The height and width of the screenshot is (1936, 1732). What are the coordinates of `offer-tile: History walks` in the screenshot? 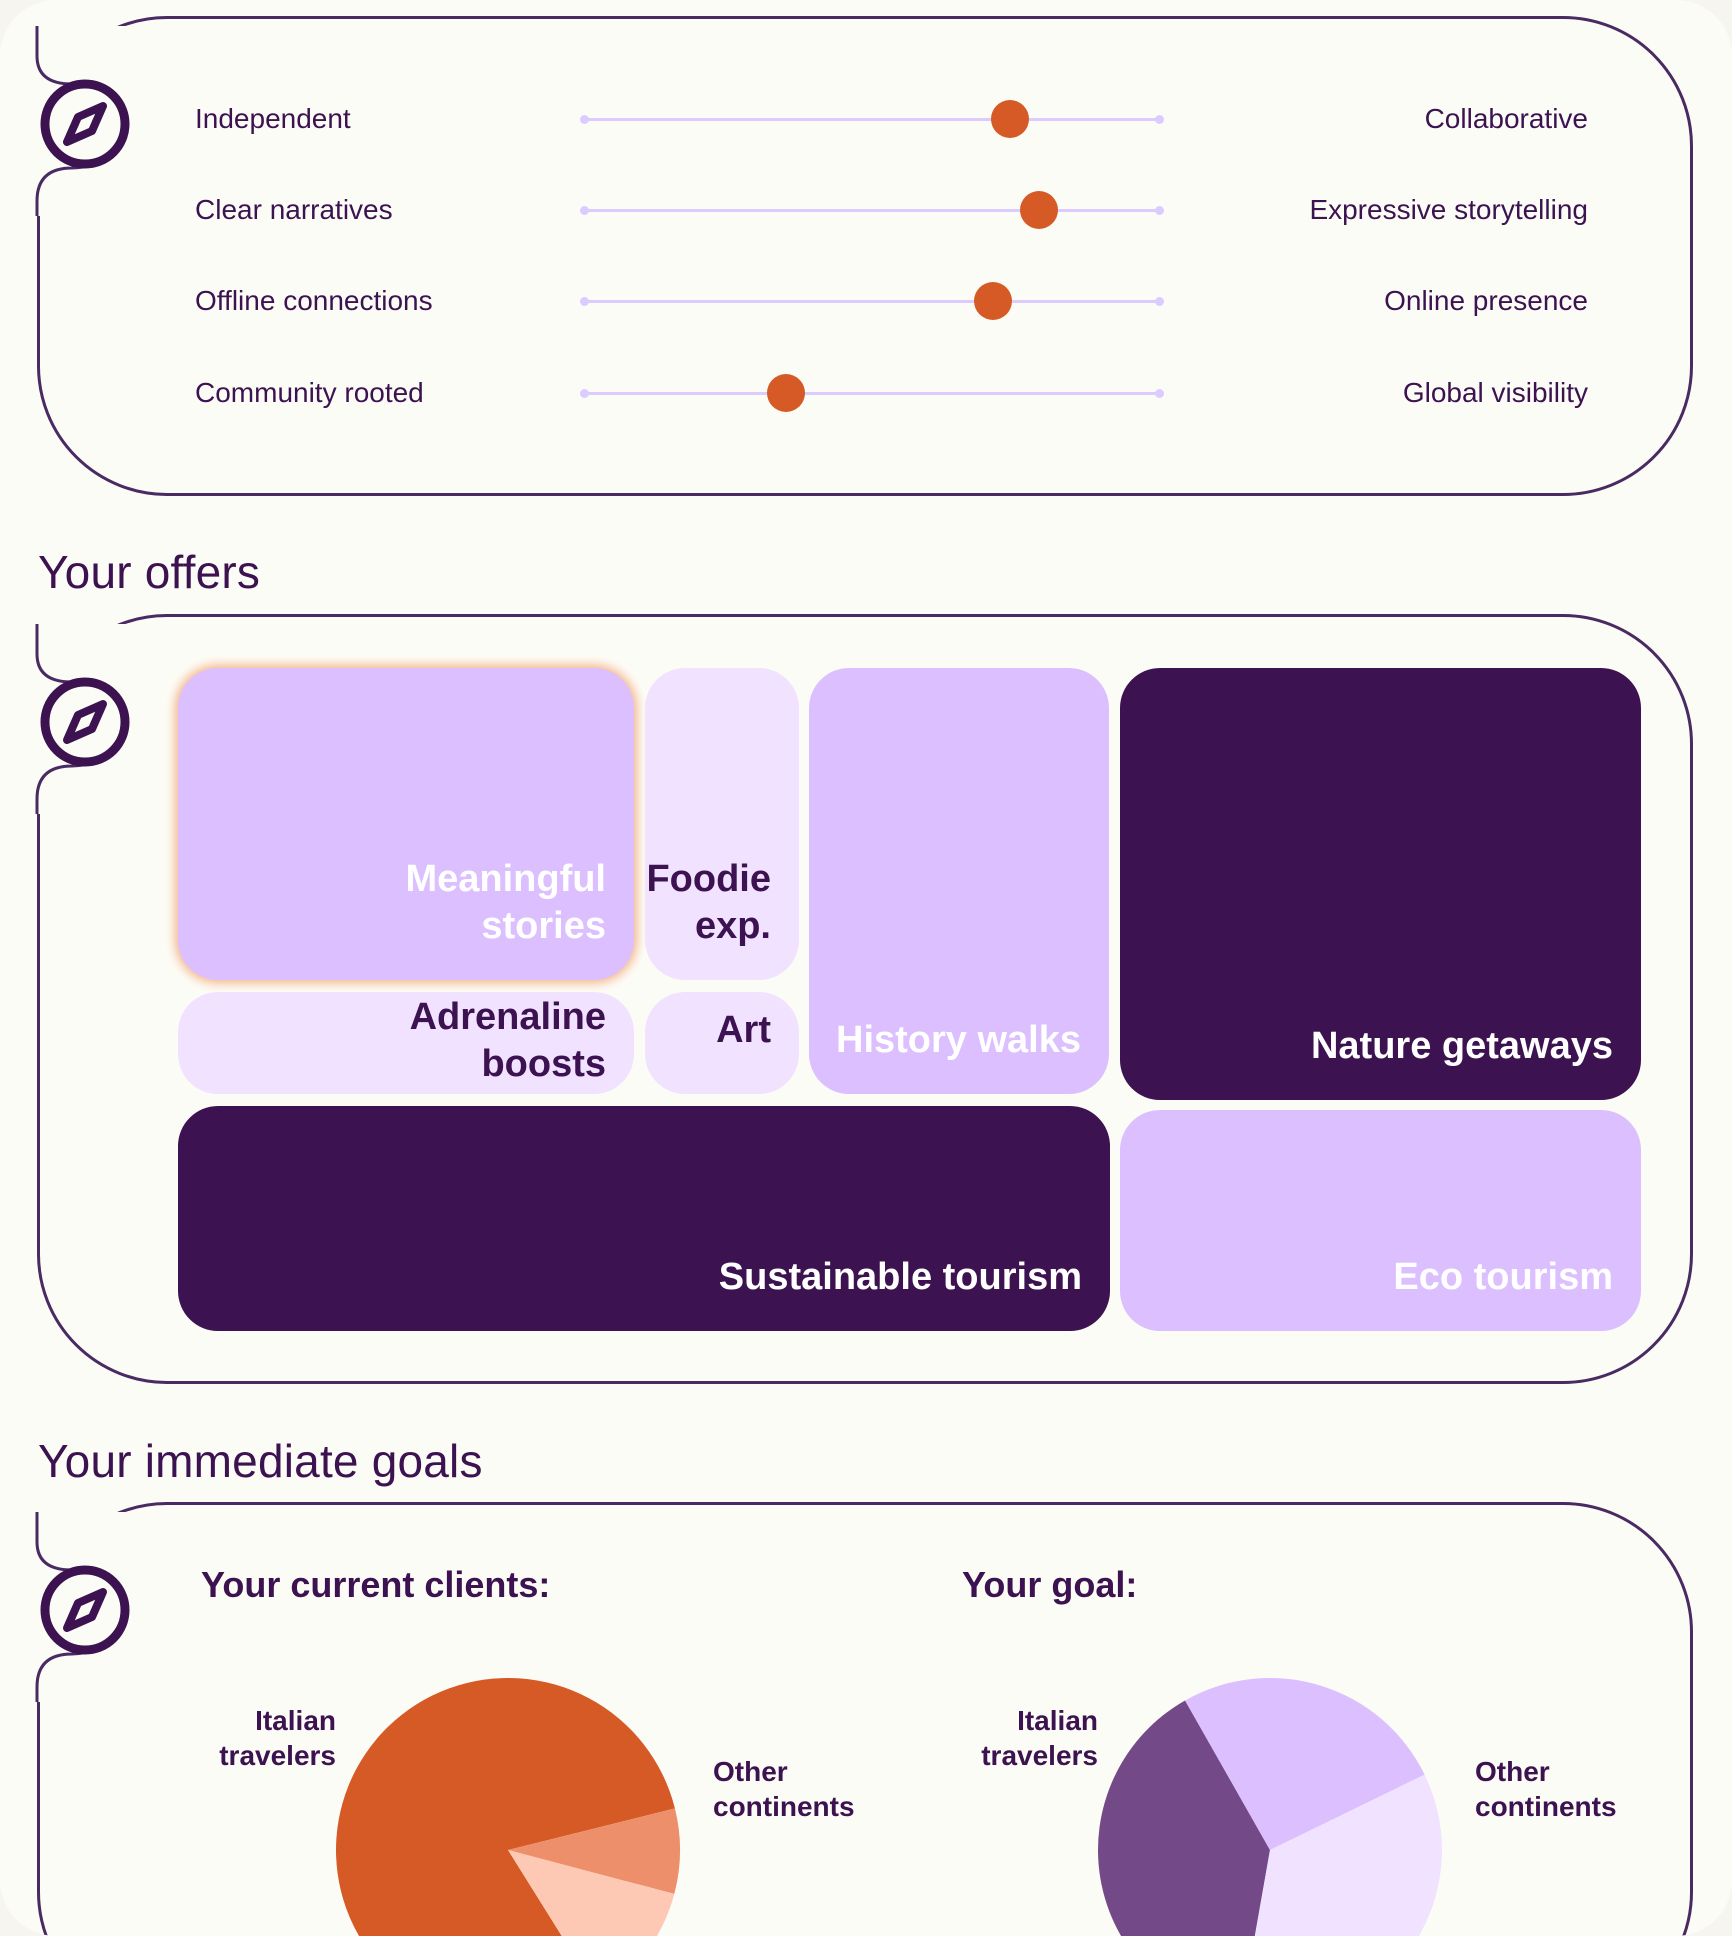 It's located at (959, 881).